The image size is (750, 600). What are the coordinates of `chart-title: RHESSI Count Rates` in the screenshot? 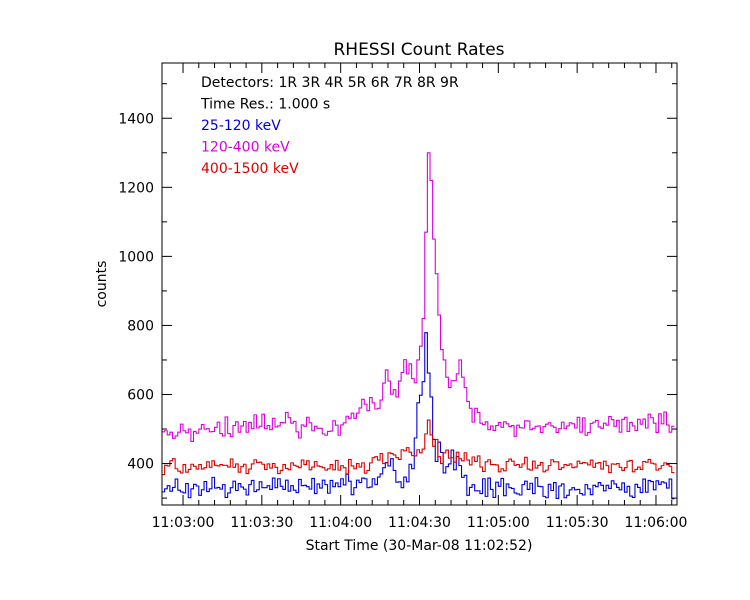 It's located at (418, 50).